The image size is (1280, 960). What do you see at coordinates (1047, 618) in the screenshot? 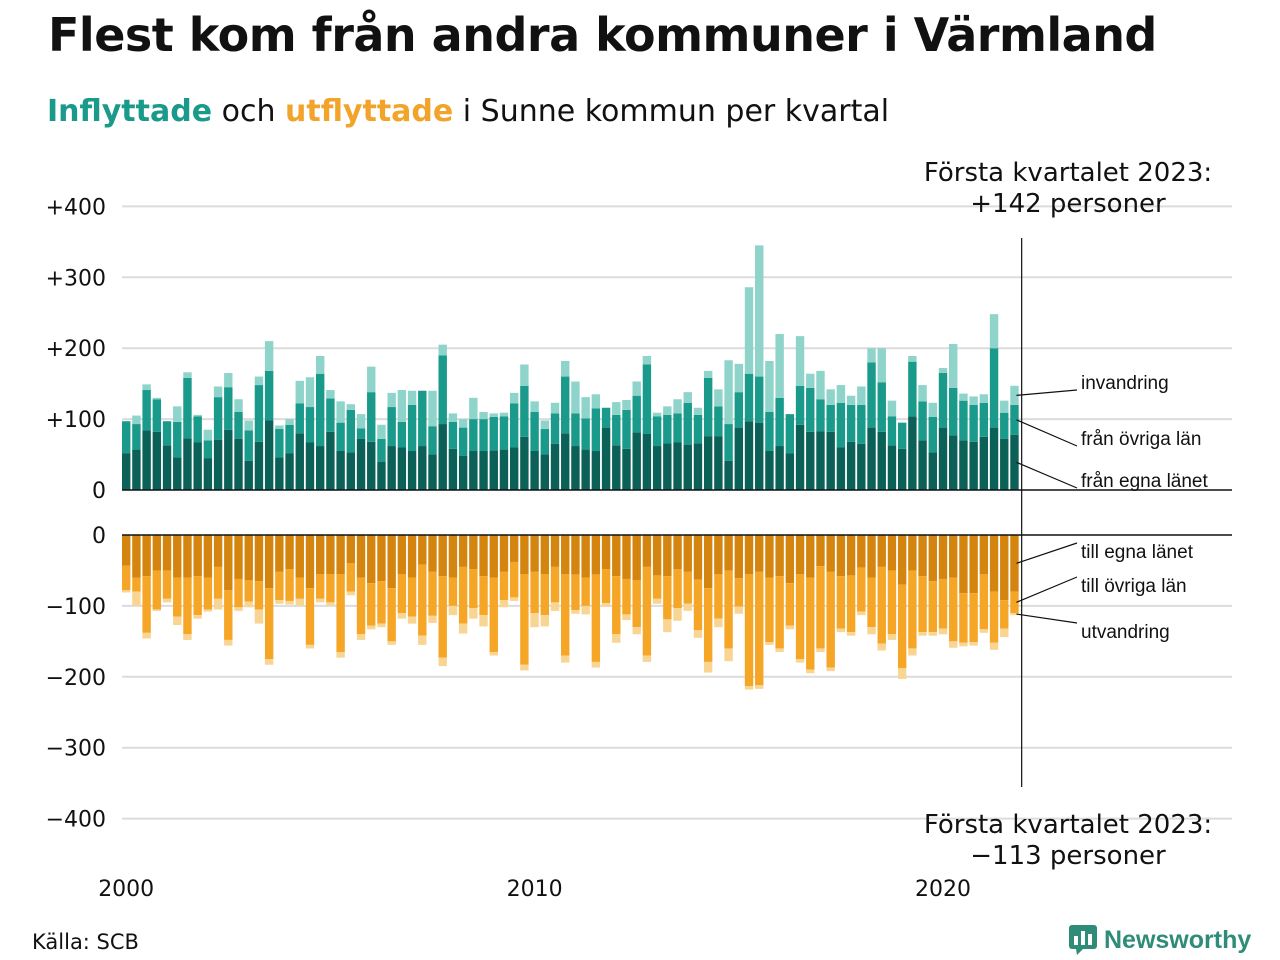
I see `label-leader-out` at bounding box center [1047, 618].